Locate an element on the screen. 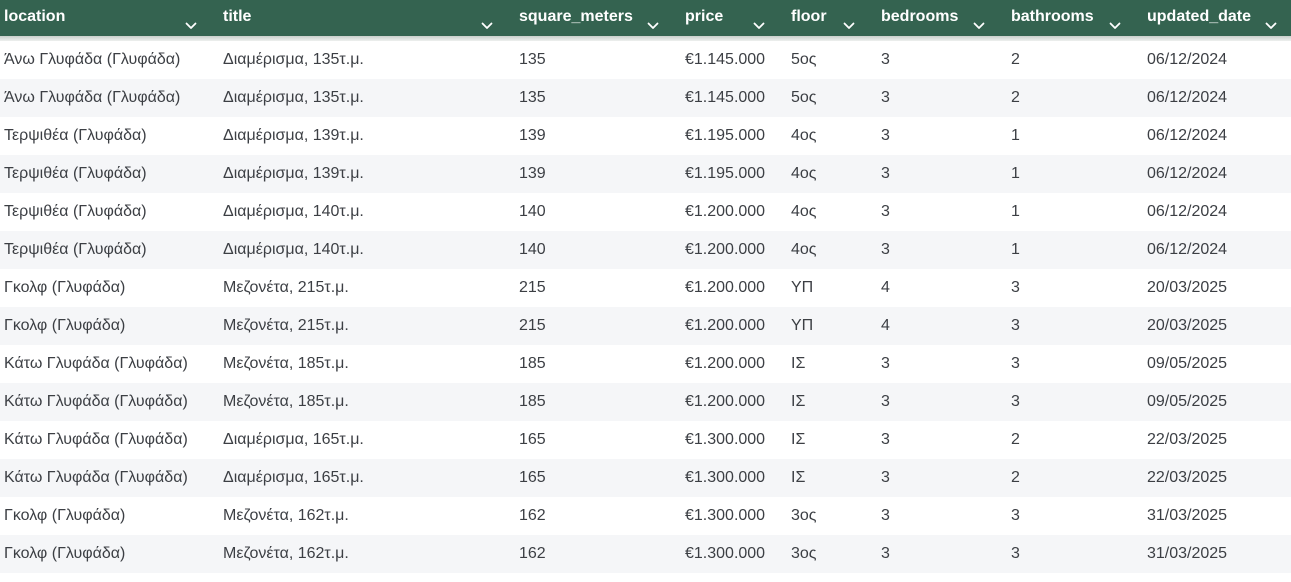  cell-square-meters: 215 is located at coordinates (532, 325).